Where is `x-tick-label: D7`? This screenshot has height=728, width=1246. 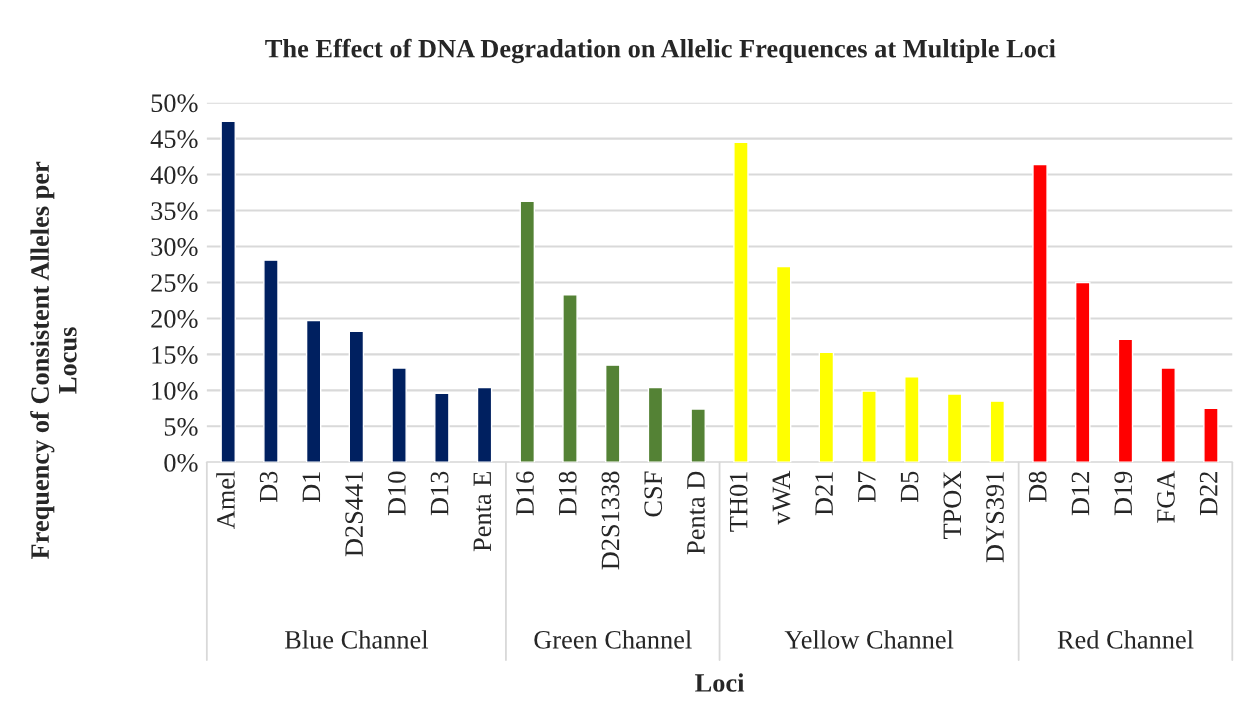 x-tick-label: D7 is located at coordinates (867, 487).